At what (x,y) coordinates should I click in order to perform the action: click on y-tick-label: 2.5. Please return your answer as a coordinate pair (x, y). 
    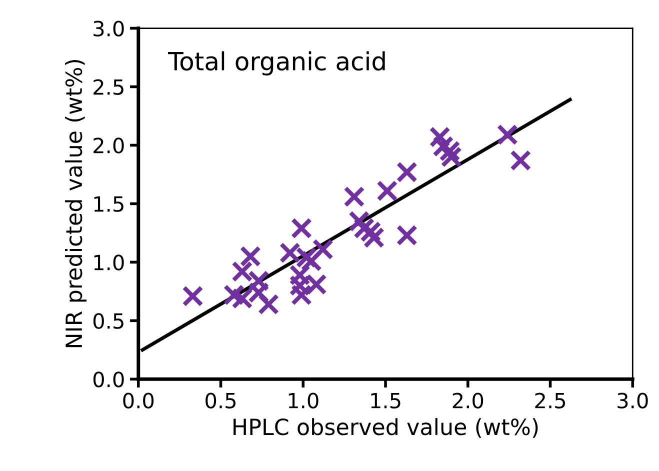
    Looking at the image, I should click on (109, 87).